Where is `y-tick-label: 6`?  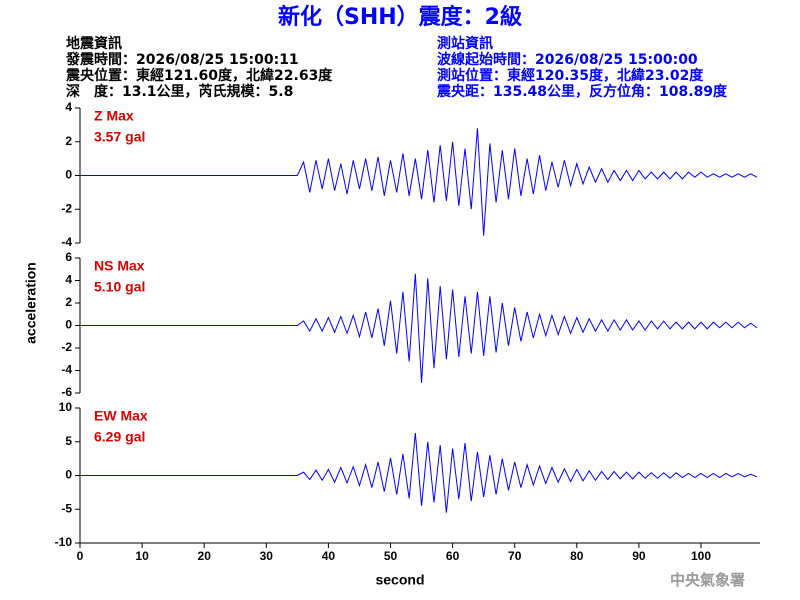 y-tick-label: 6 is located at coordinates (68, 257).